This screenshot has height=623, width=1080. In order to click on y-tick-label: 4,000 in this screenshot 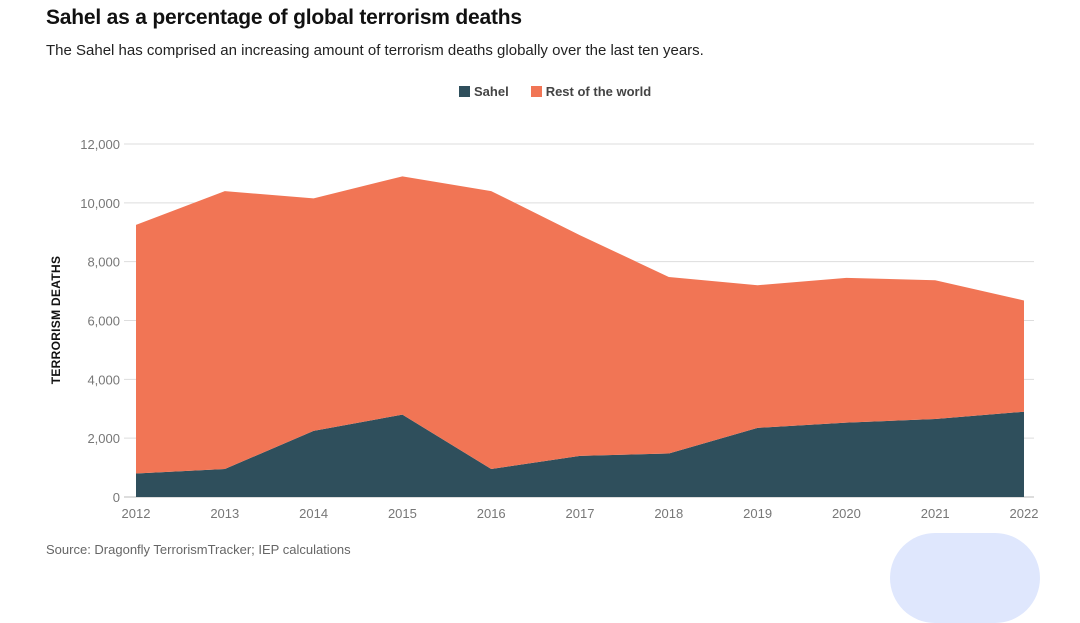, I will do `click(103, 379)`.